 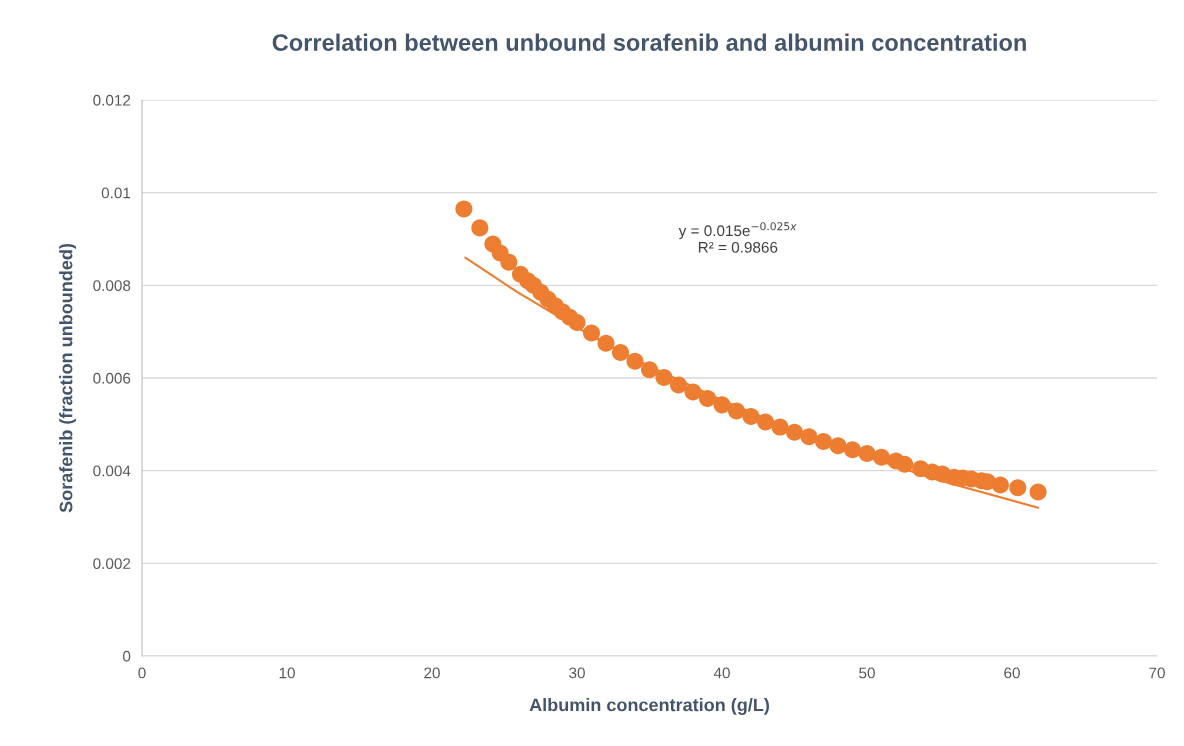 I want to click on x-axis-title: Albumin concentration (g/L), so click(x=649, y=706).